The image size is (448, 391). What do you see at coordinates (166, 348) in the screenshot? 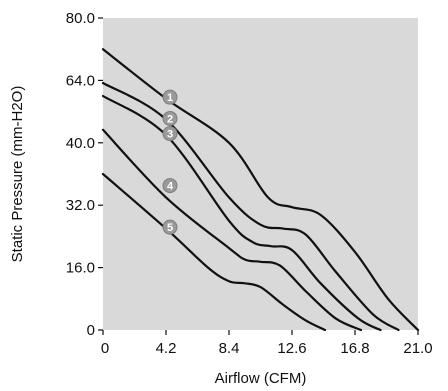
I see `x-tick-label: 4.2` at bounding box center [166, 348].